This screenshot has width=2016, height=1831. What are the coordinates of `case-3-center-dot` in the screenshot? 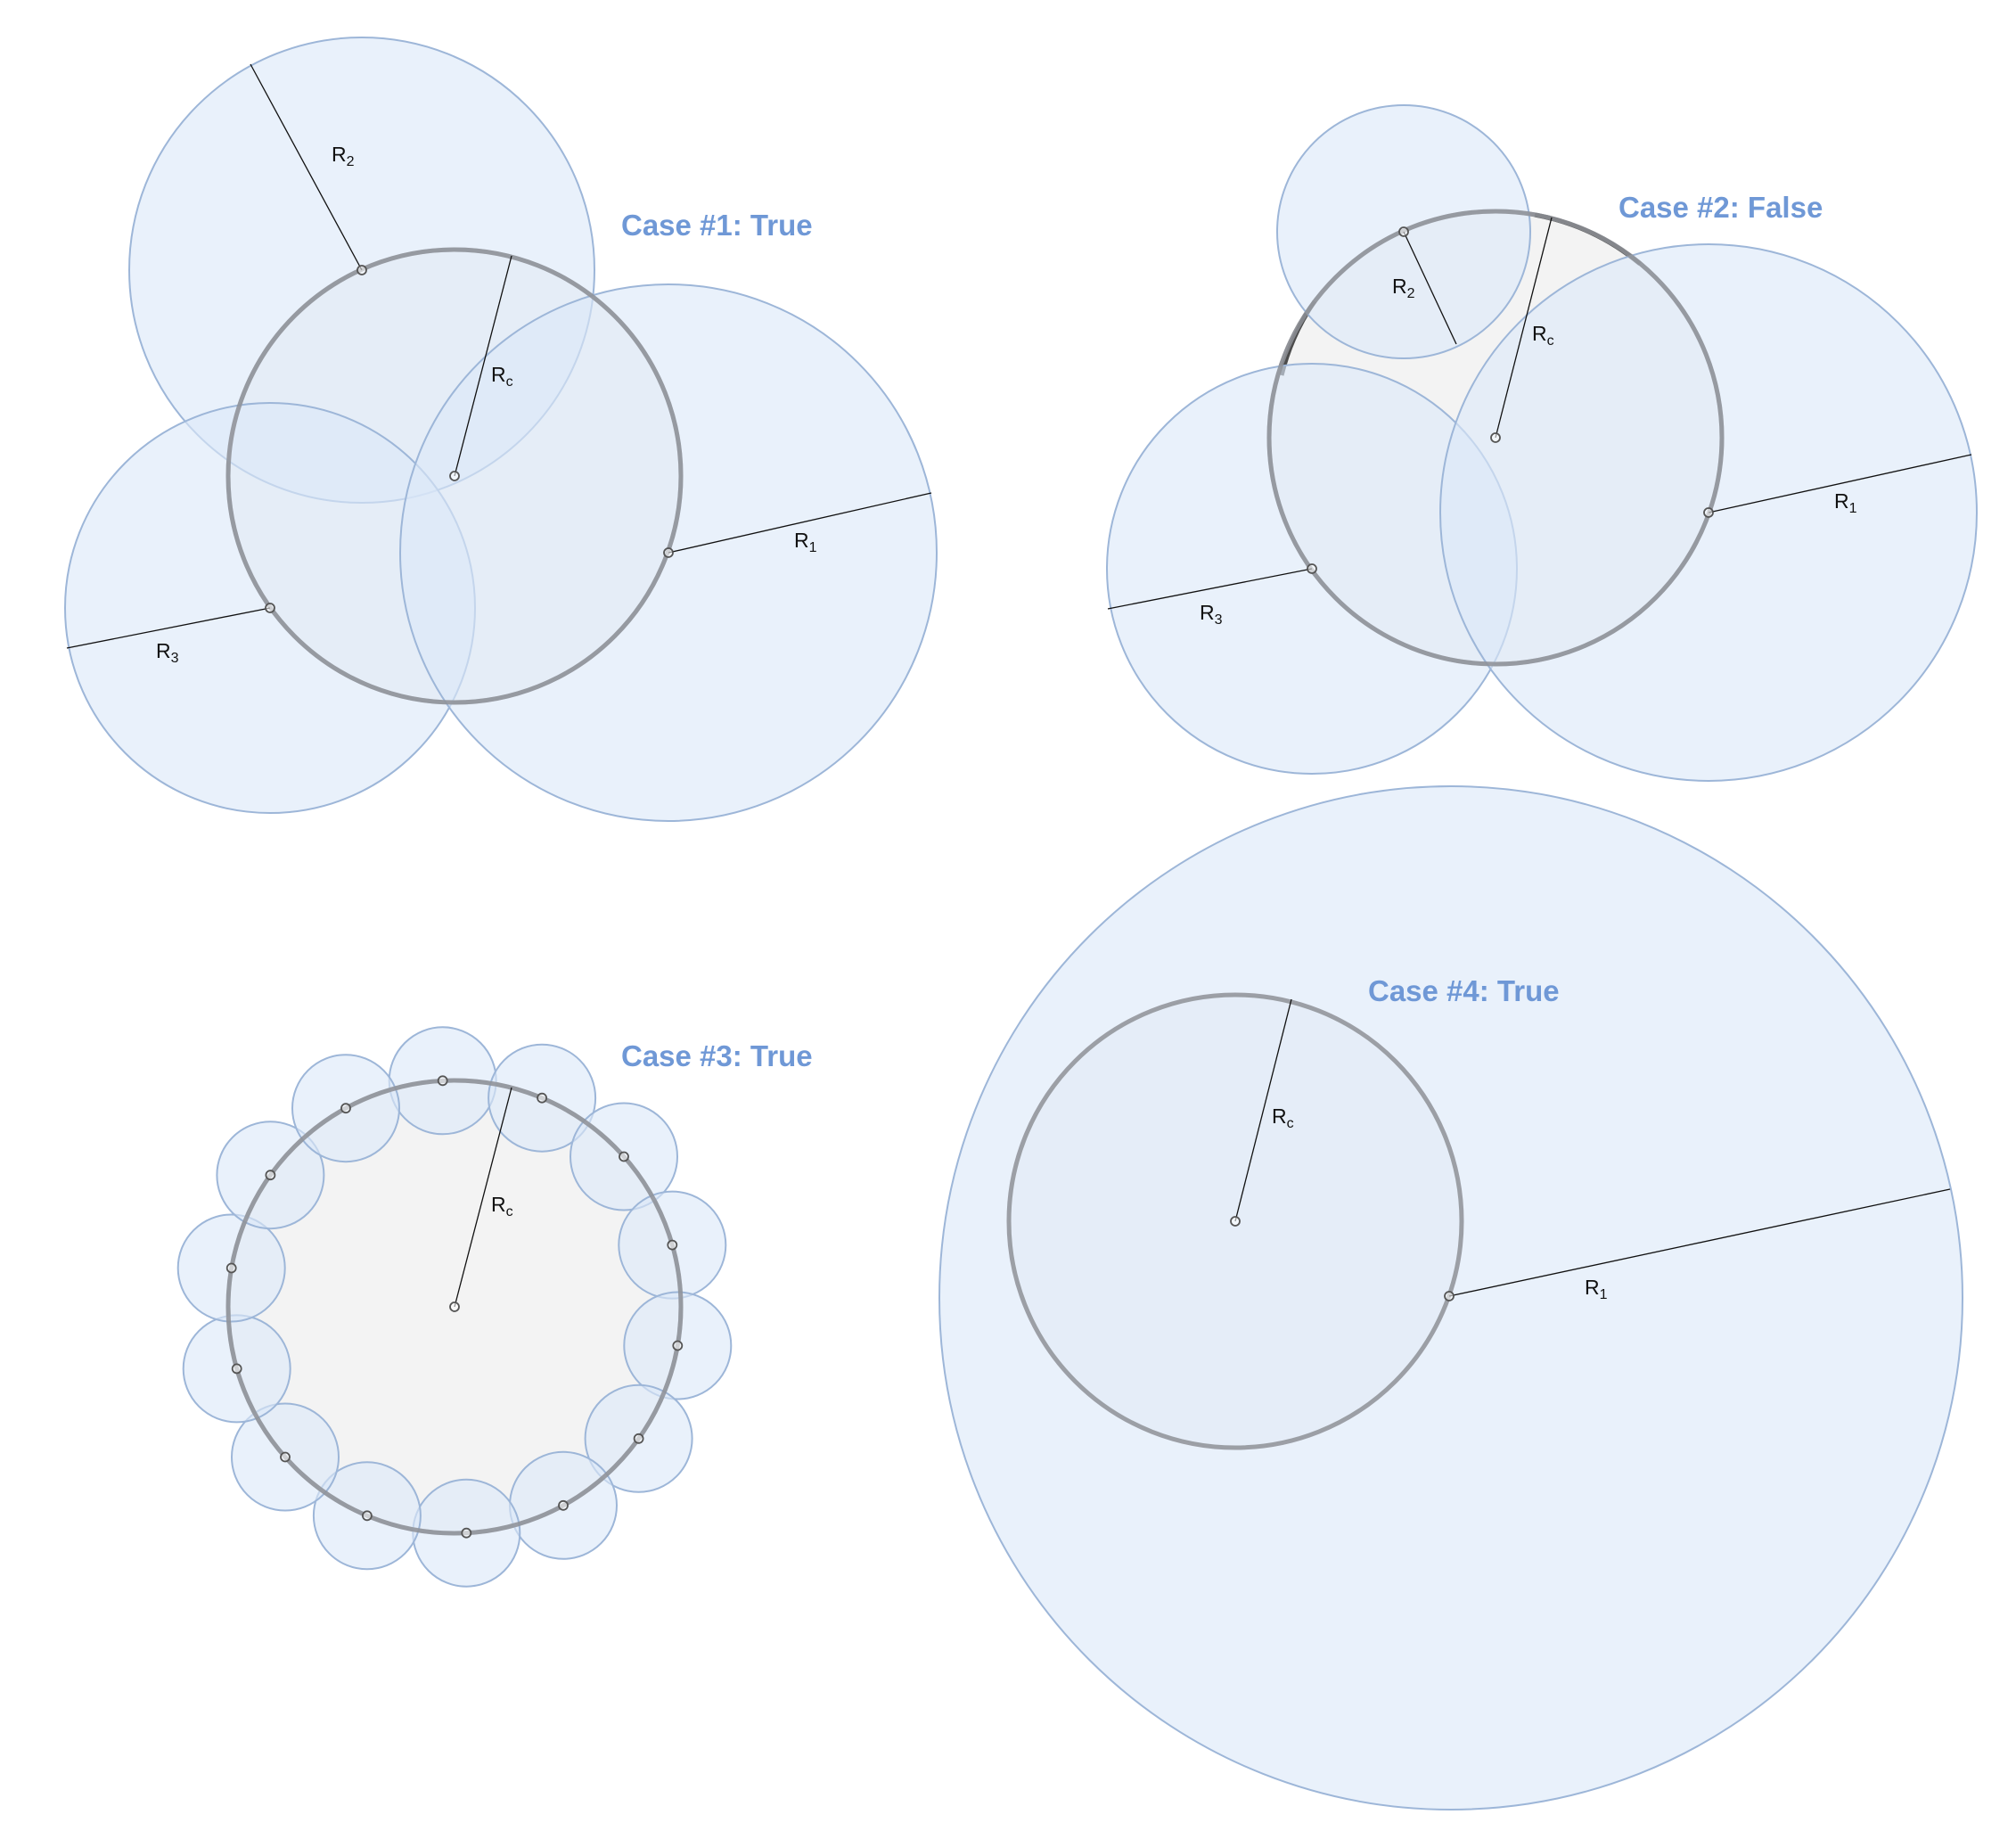 It's located at (455, 1306).